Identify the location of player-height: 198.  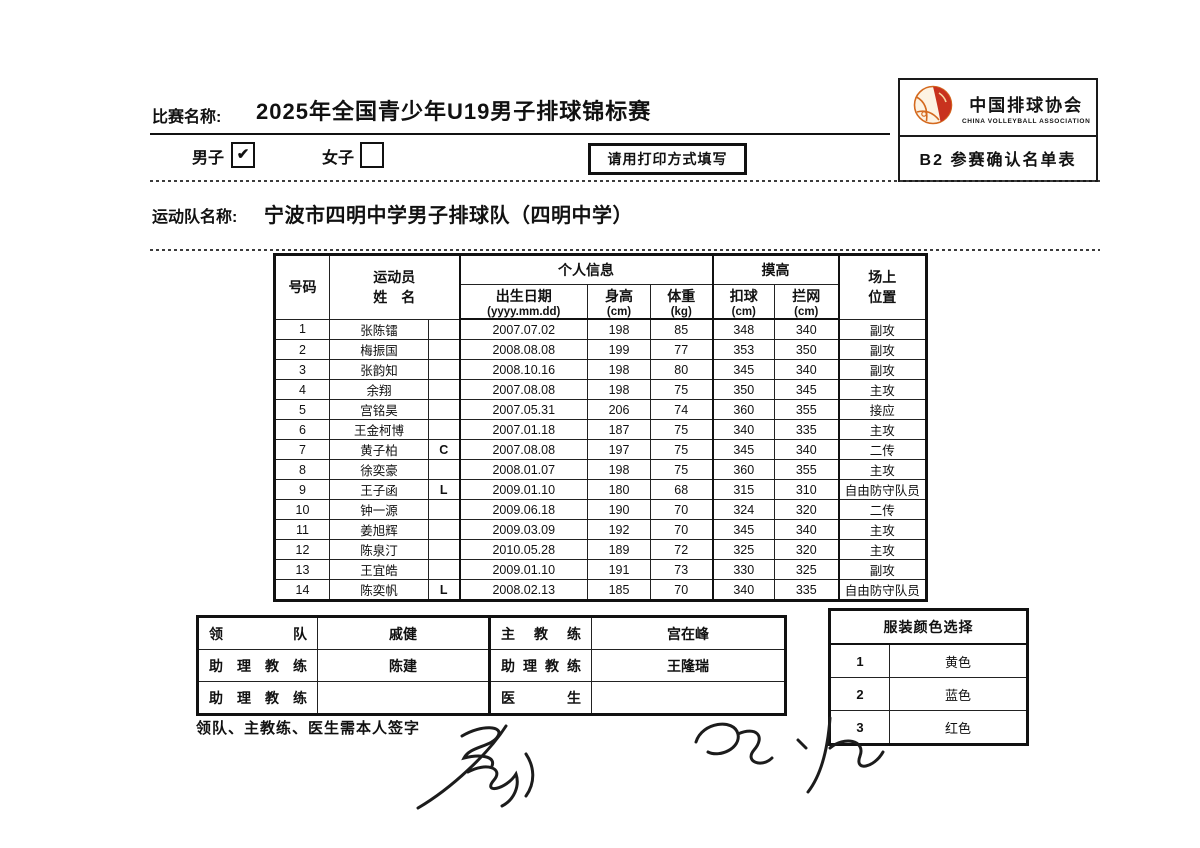
(619, 329).